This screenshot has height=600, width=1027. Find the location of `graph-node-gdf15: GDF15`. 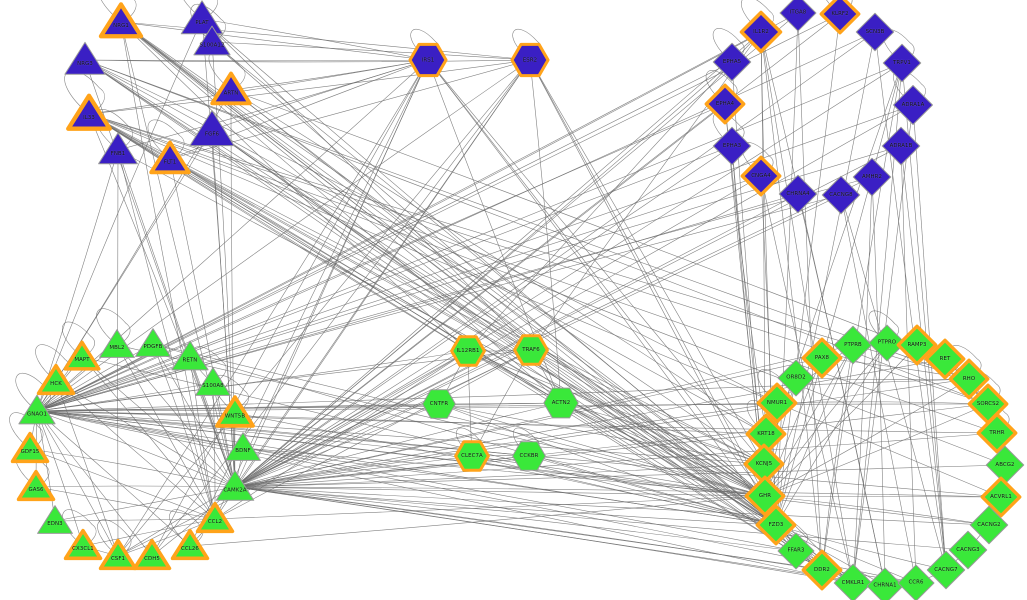

graph-node-gdf15: GDF15 is located at coordinates (30, 449).